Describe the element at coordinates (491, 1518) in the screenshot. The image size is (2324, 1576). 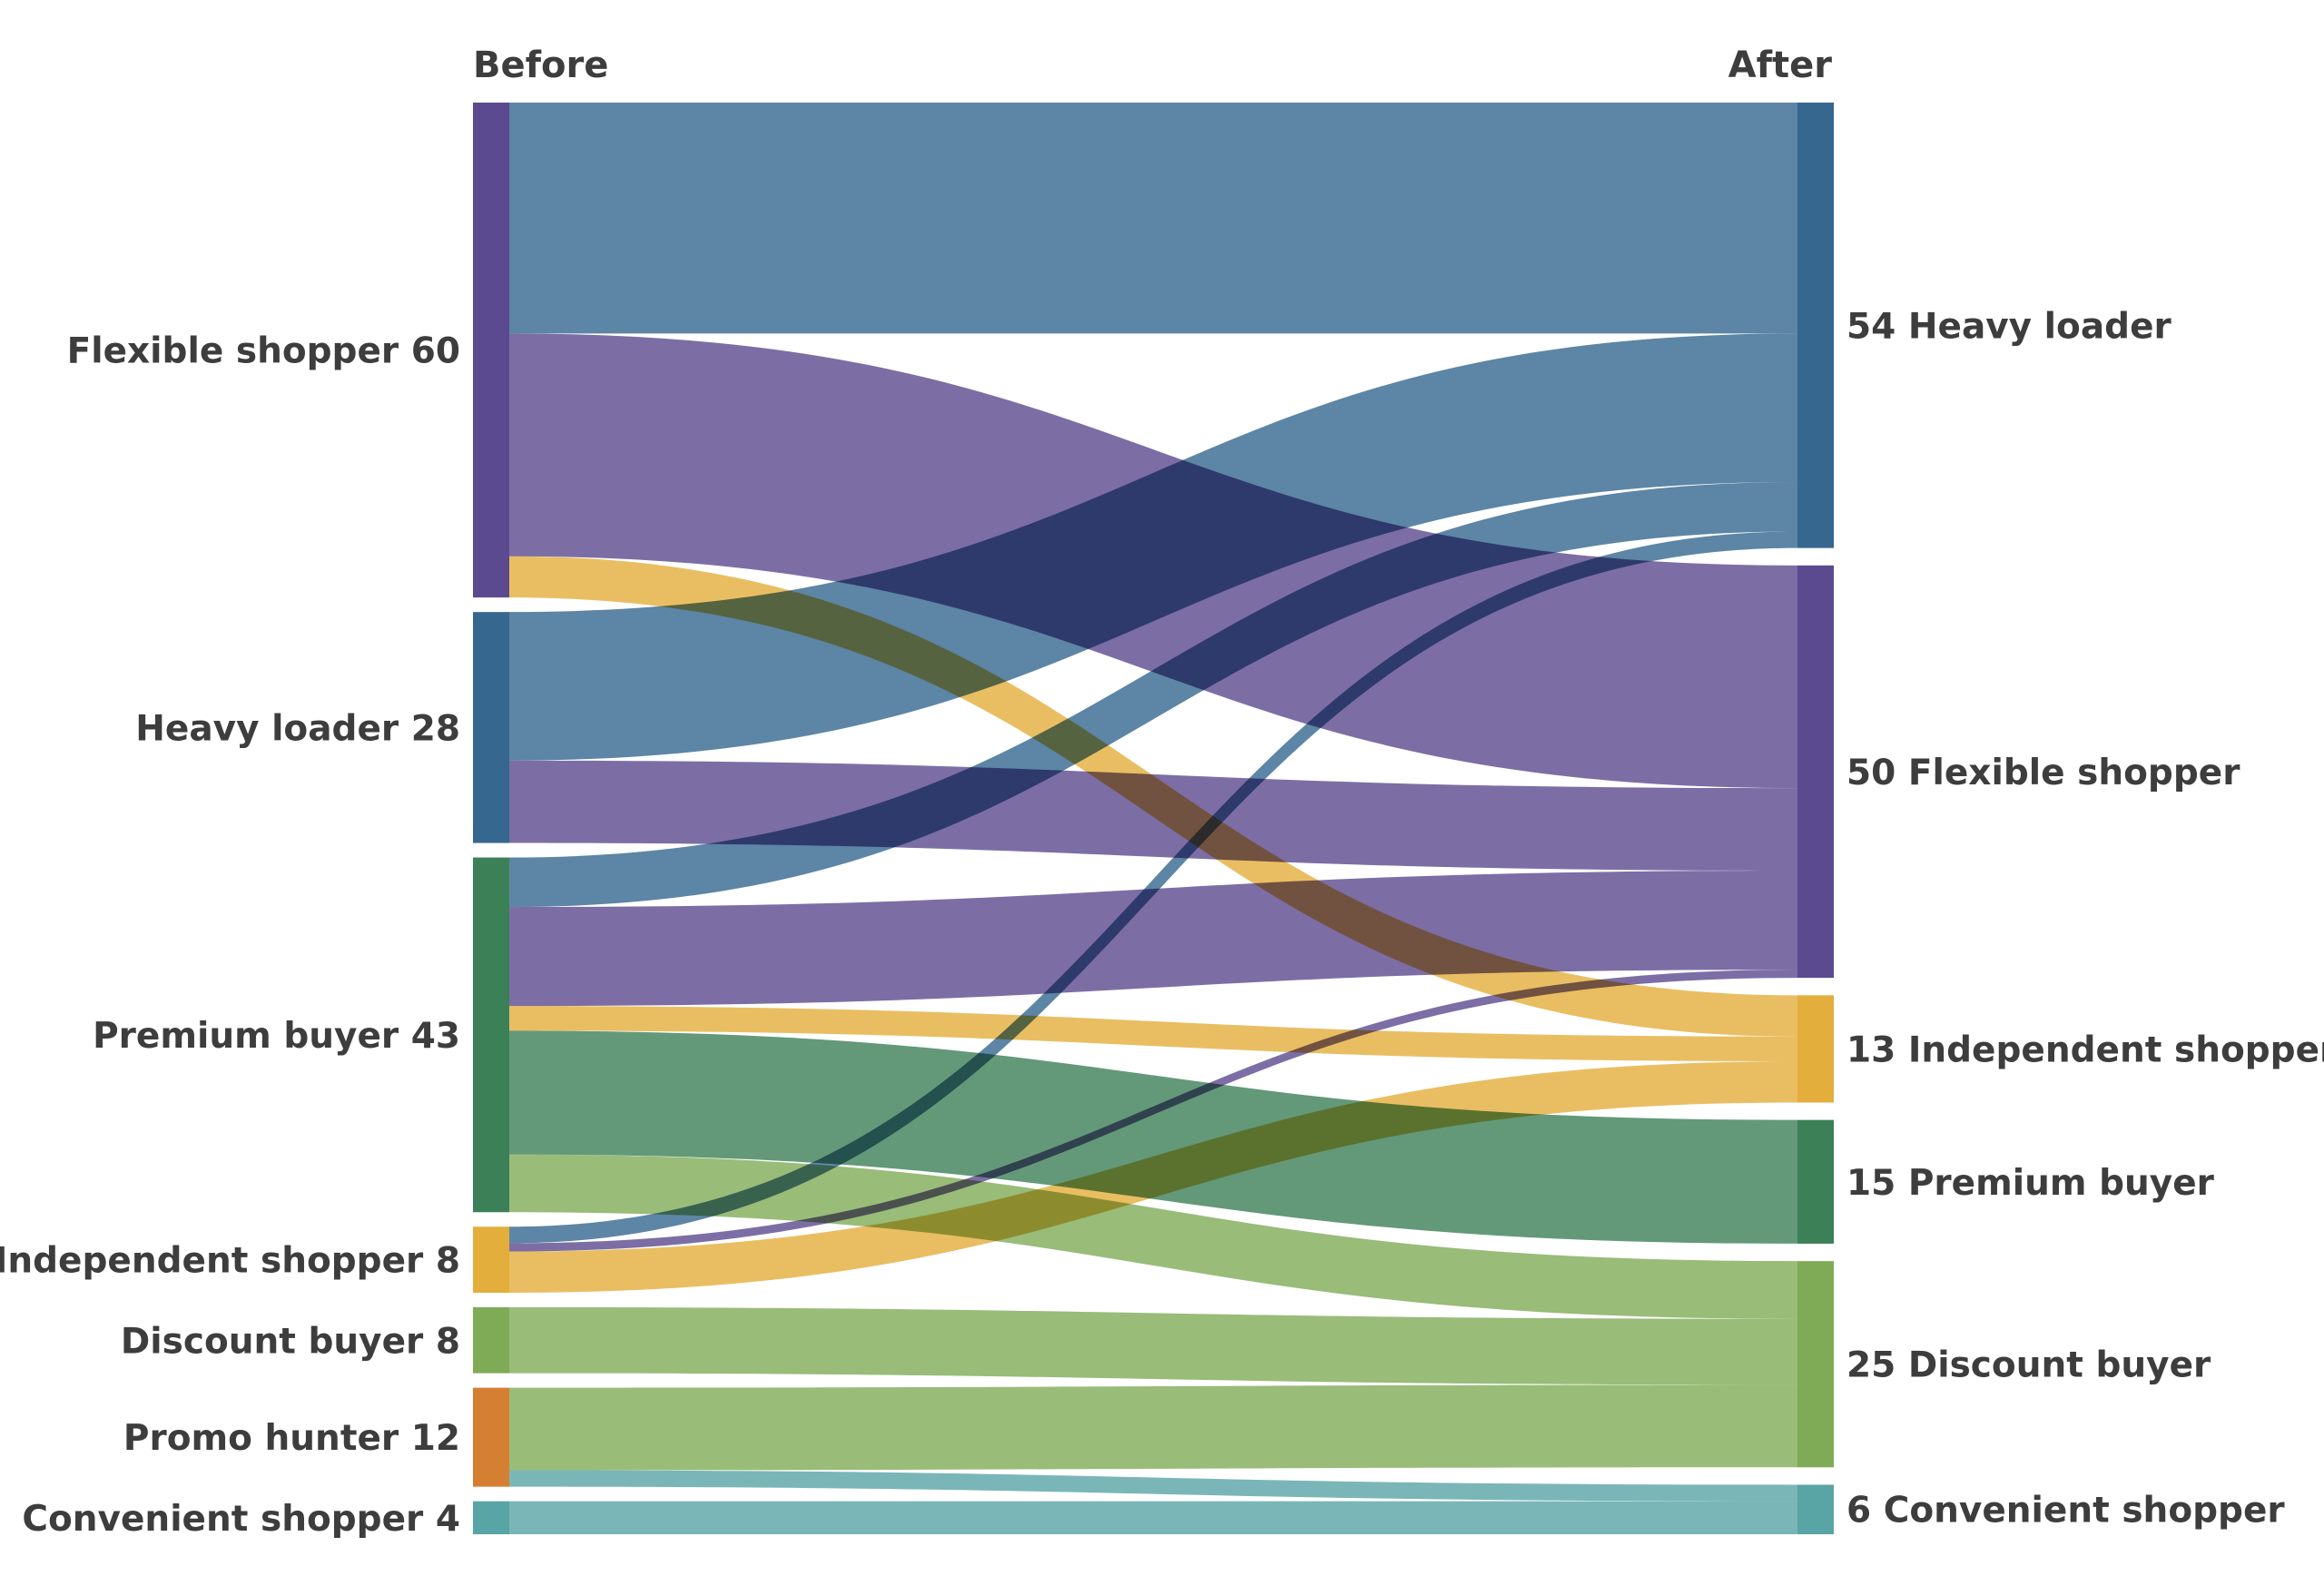
I see `left-node-convenient-shopper` at that location.